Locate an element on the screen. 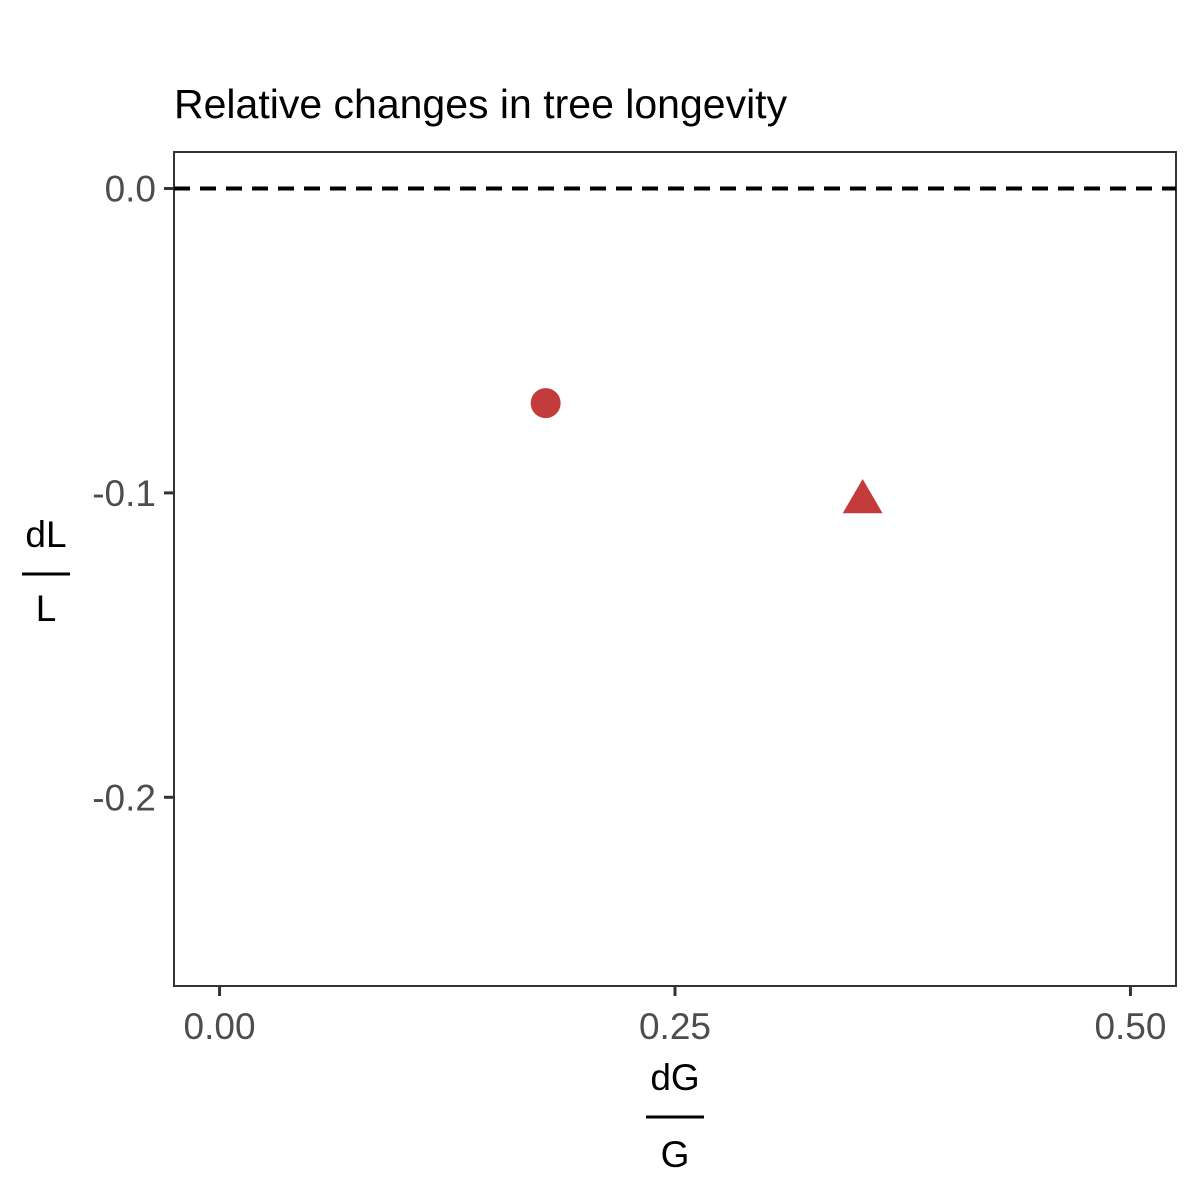  x-axis-label-denominator: G is located at coordinates (675, 1154).